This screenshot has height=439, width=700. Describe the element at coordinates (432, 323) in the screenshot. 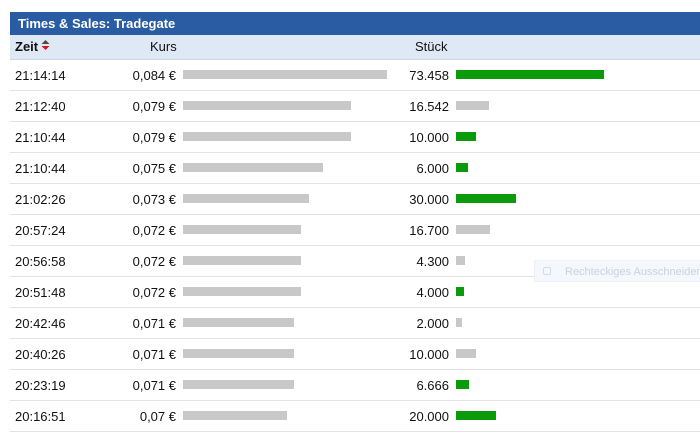

I see `trade-quantity: 2.000` at that location.